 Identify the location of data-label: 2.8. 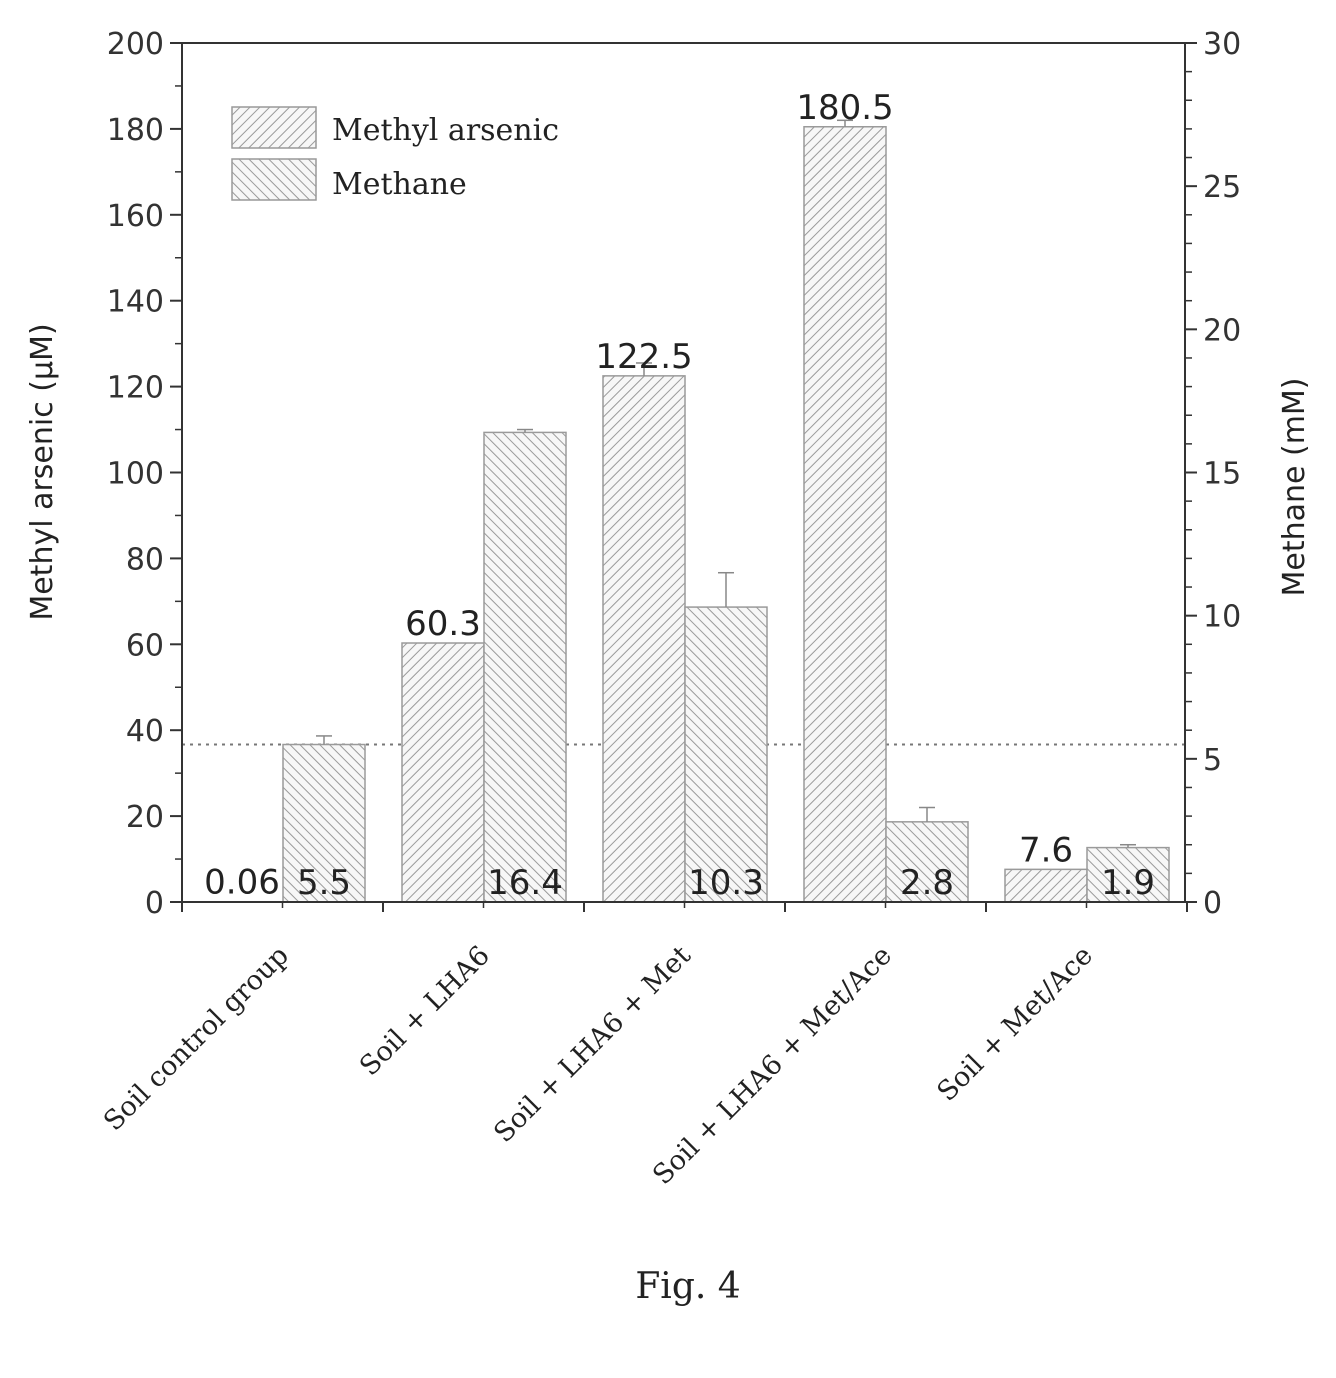
(927, 883).